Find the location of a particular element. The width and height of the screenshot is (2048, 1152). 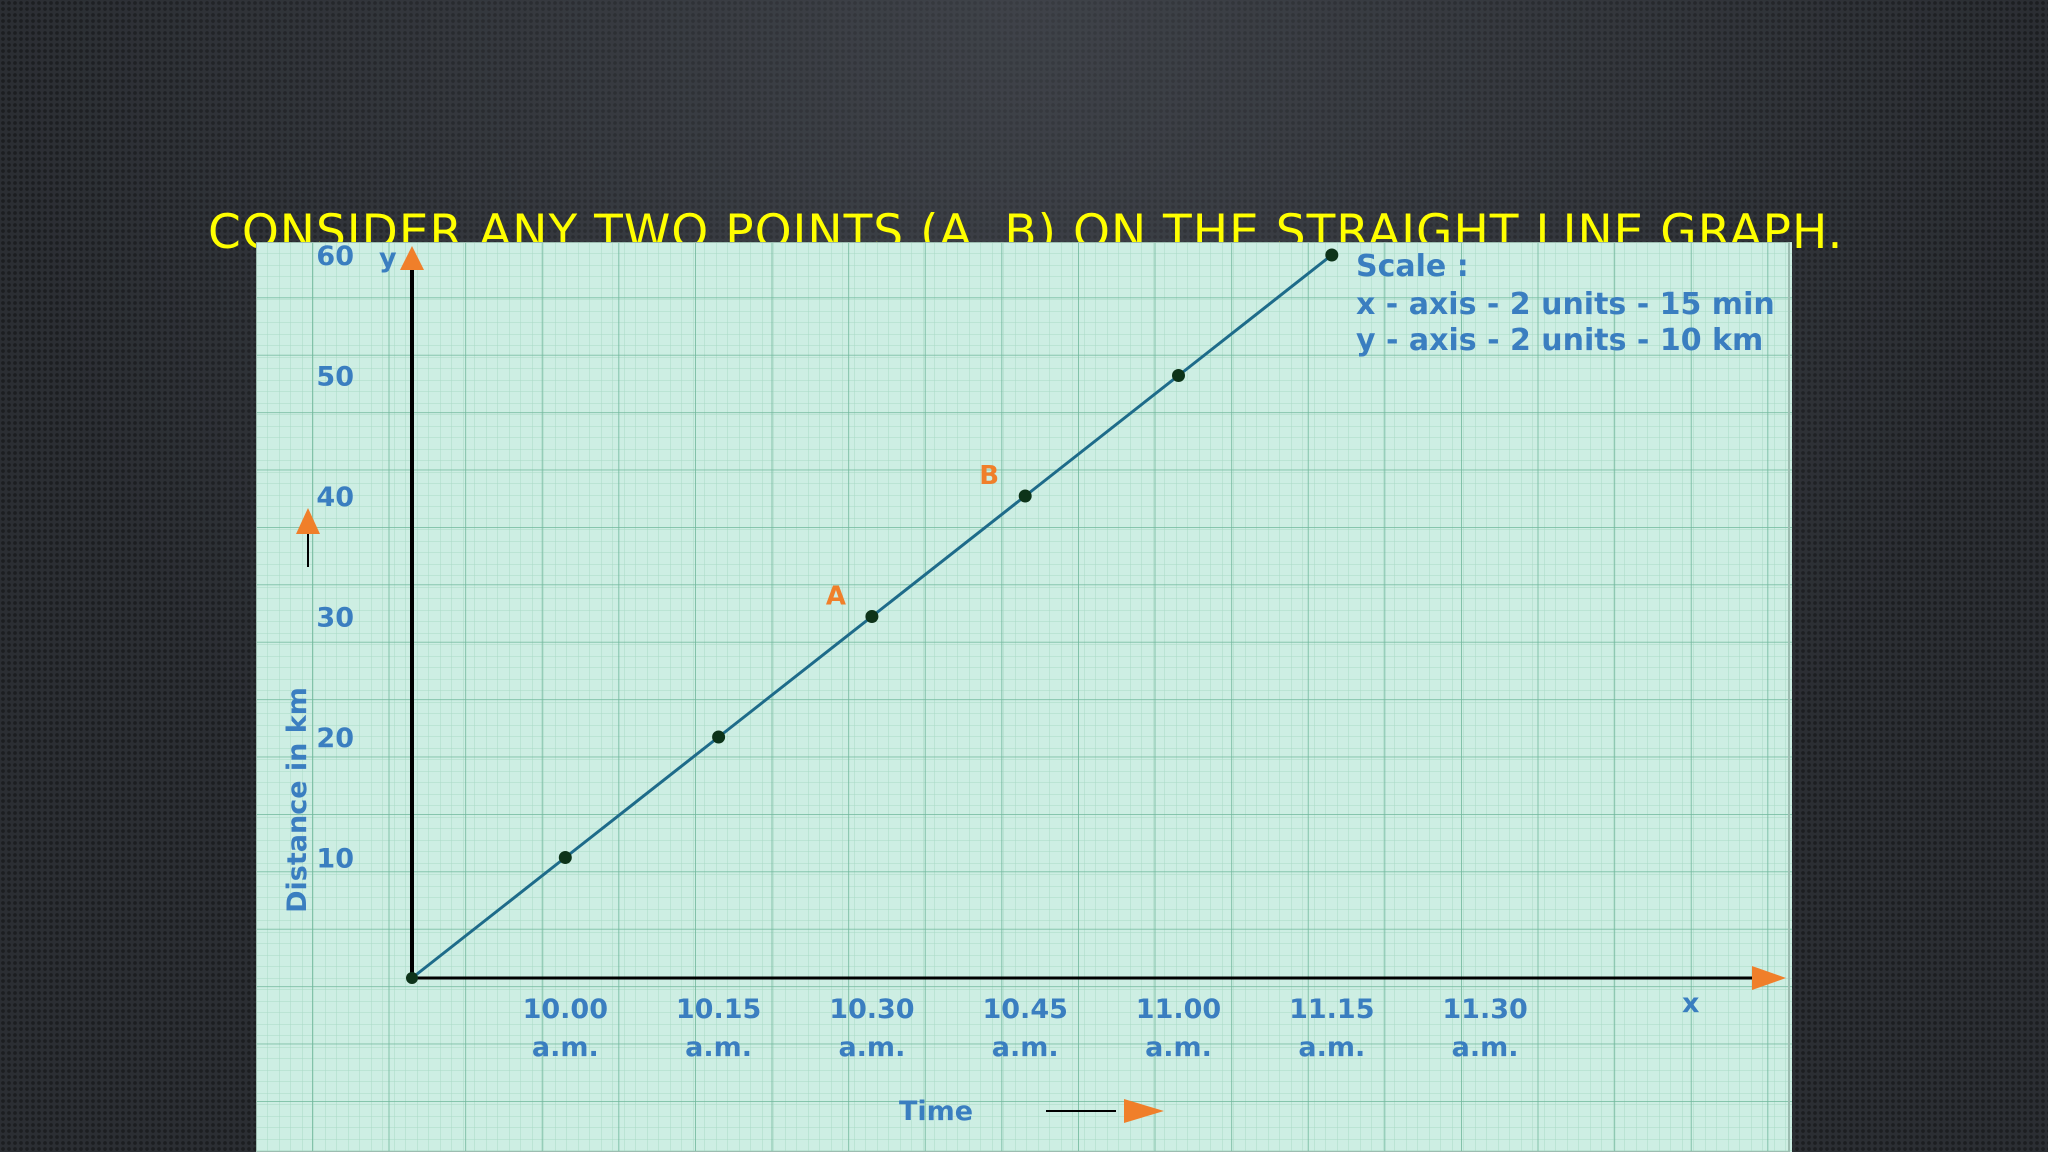

y-tick-label: 40 is located at coordinates (335, 497).